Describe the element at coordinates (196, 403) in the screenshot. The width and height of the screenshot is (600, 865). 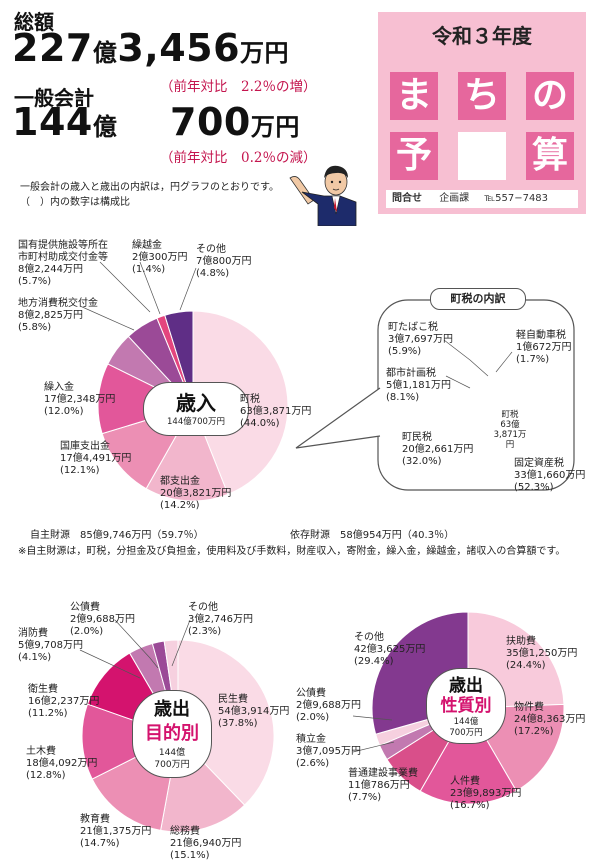
I see `revenue-center-title: 歳入` at that location.